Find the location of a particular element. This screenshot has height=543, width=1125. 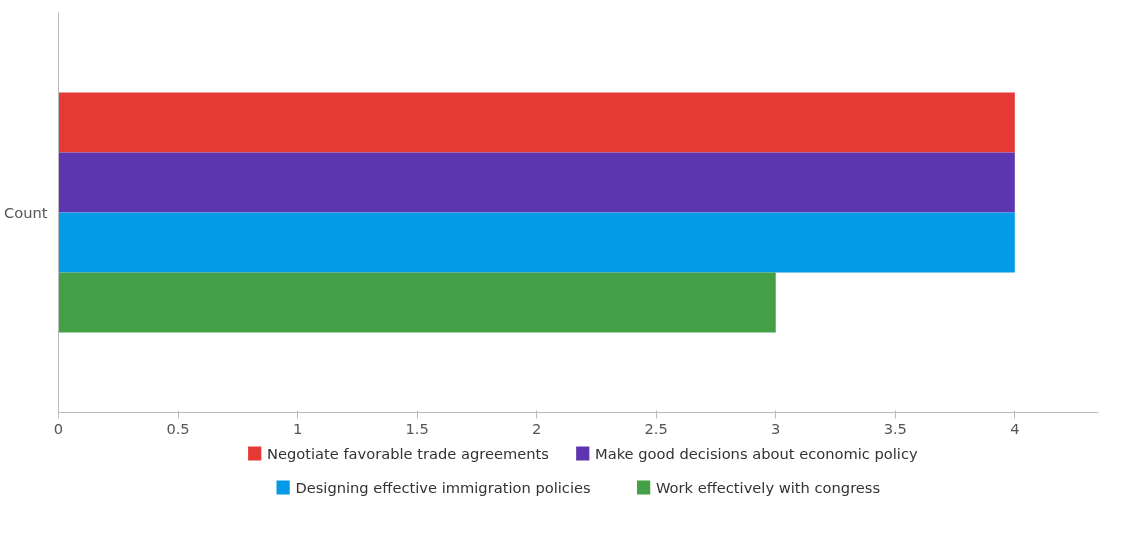

x-tick-label: 4 is located at coordinates (1015, 428).